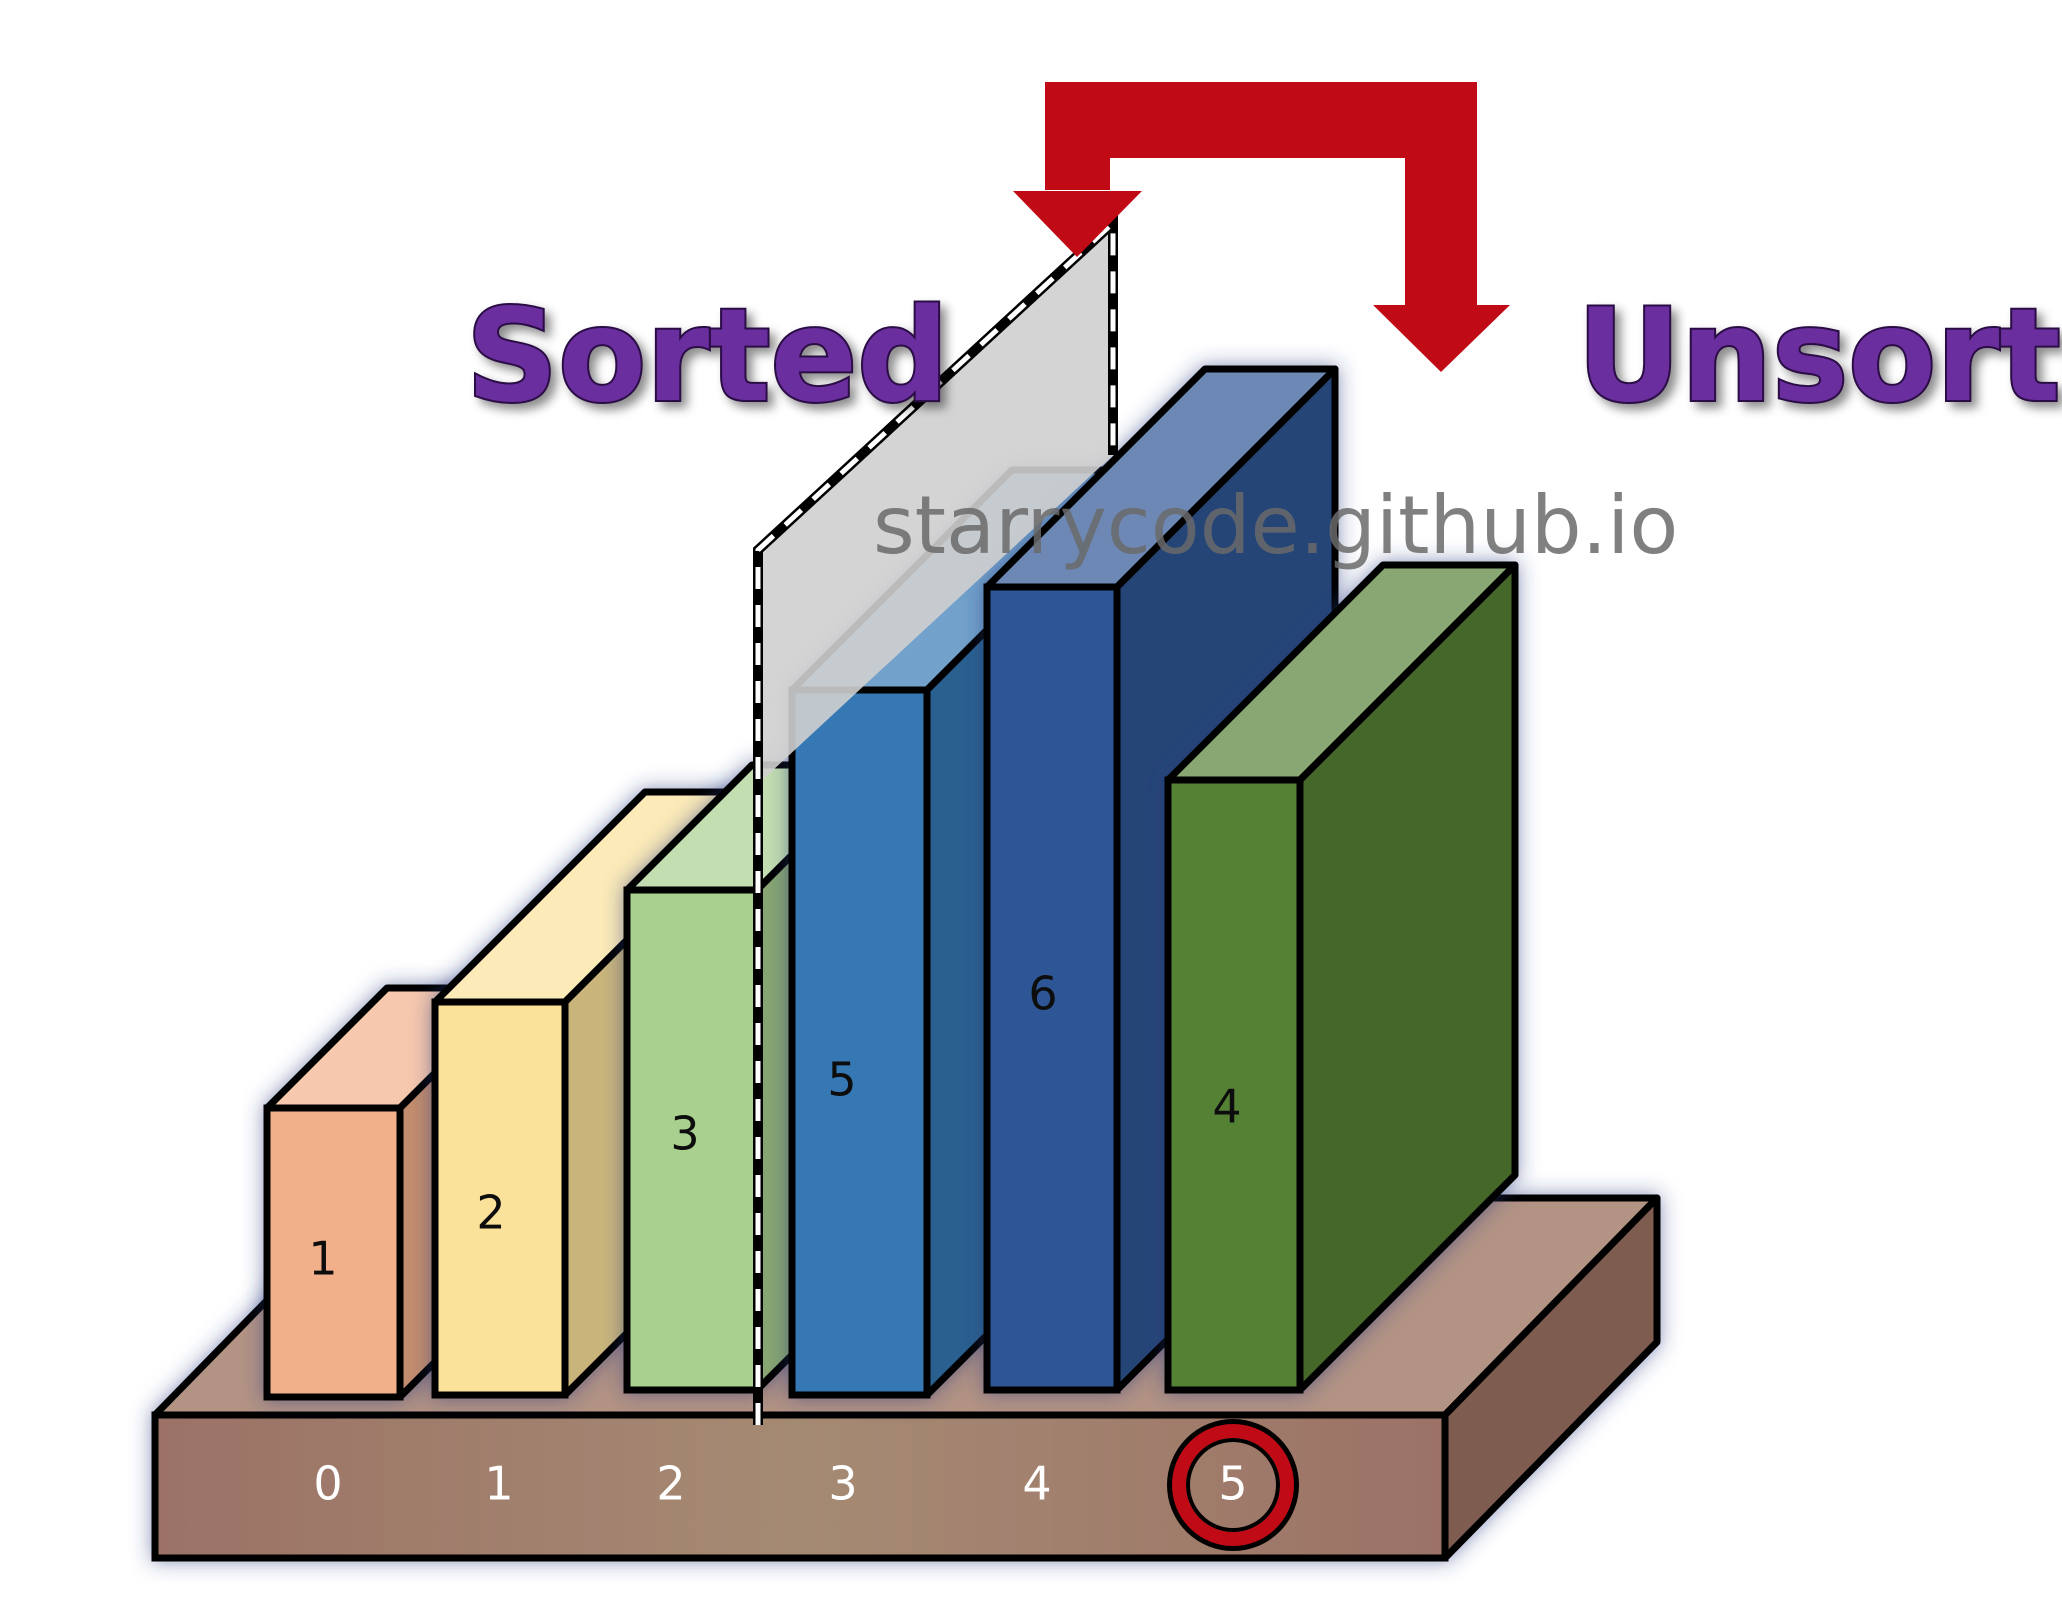 Image resolution: width=2062 pixels, height=1616 pixels. Describe the element at coordinates (1077, 224) in the screenshot. I see `arrow-head-left` at that location.